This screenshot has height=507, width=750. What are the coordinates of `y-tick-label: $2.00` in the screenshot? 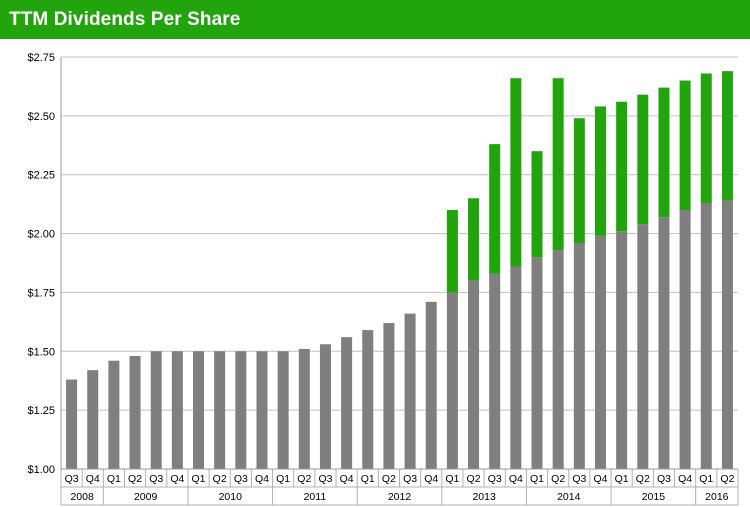 It's located at (41, 235).